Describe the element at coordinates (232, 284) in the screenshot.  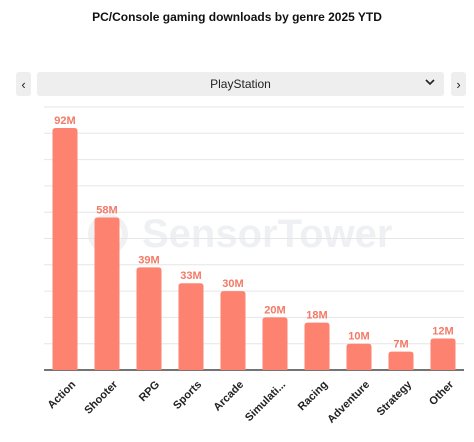
I see `data-label: 30M` at that location.